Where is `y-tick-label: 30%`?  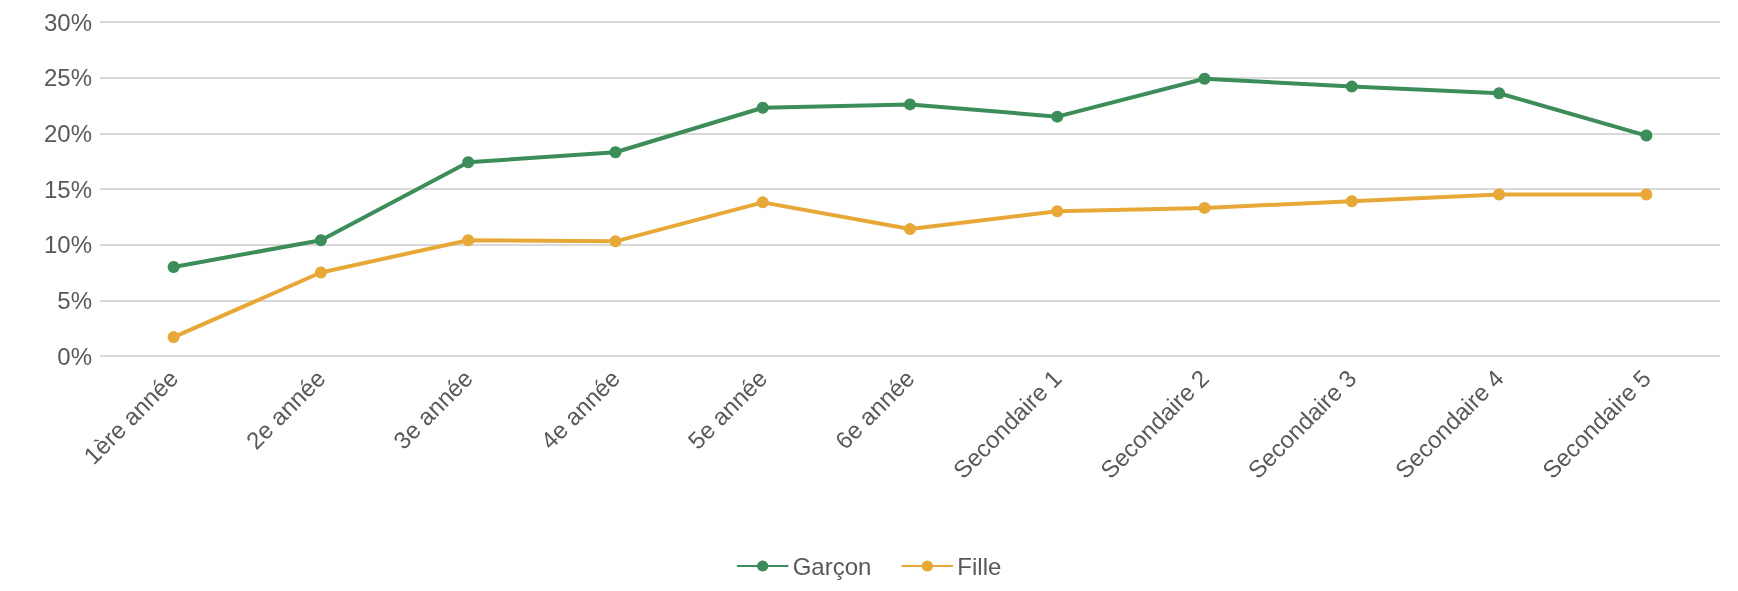 y-tick-label: 30% is located at coordinates (67, 22).